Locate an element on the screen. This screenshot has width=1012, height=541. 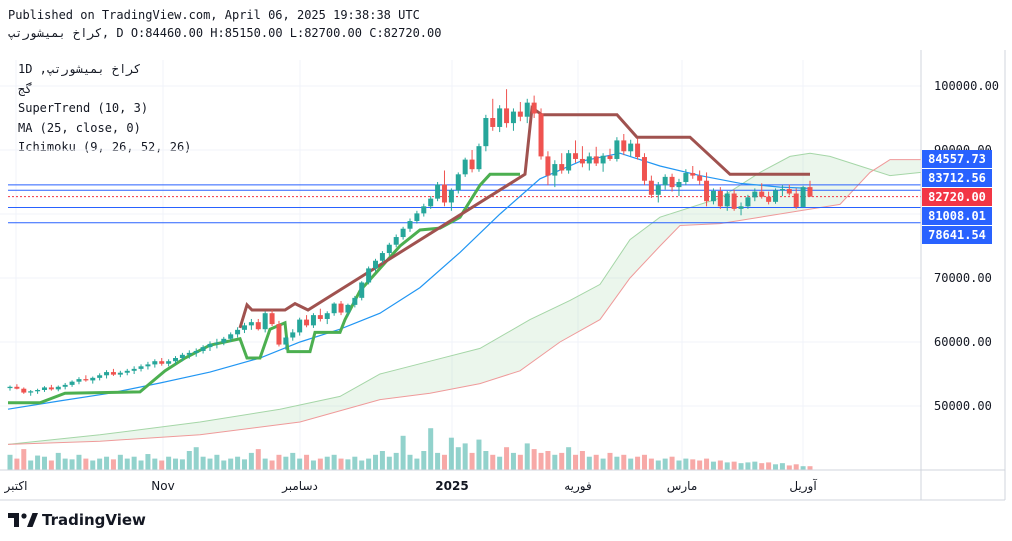
legend-supertrend: SuperTrend (10, 3) is located at coordinates (83, 108).